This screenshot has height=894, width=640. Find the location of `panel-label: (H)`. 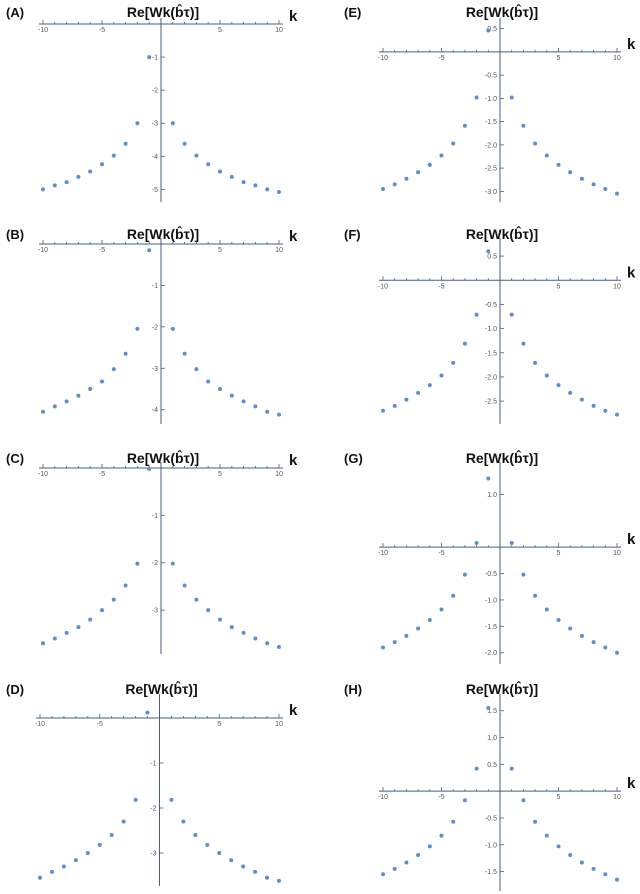

panel-label: (H) is located at coordinates (353, 689).